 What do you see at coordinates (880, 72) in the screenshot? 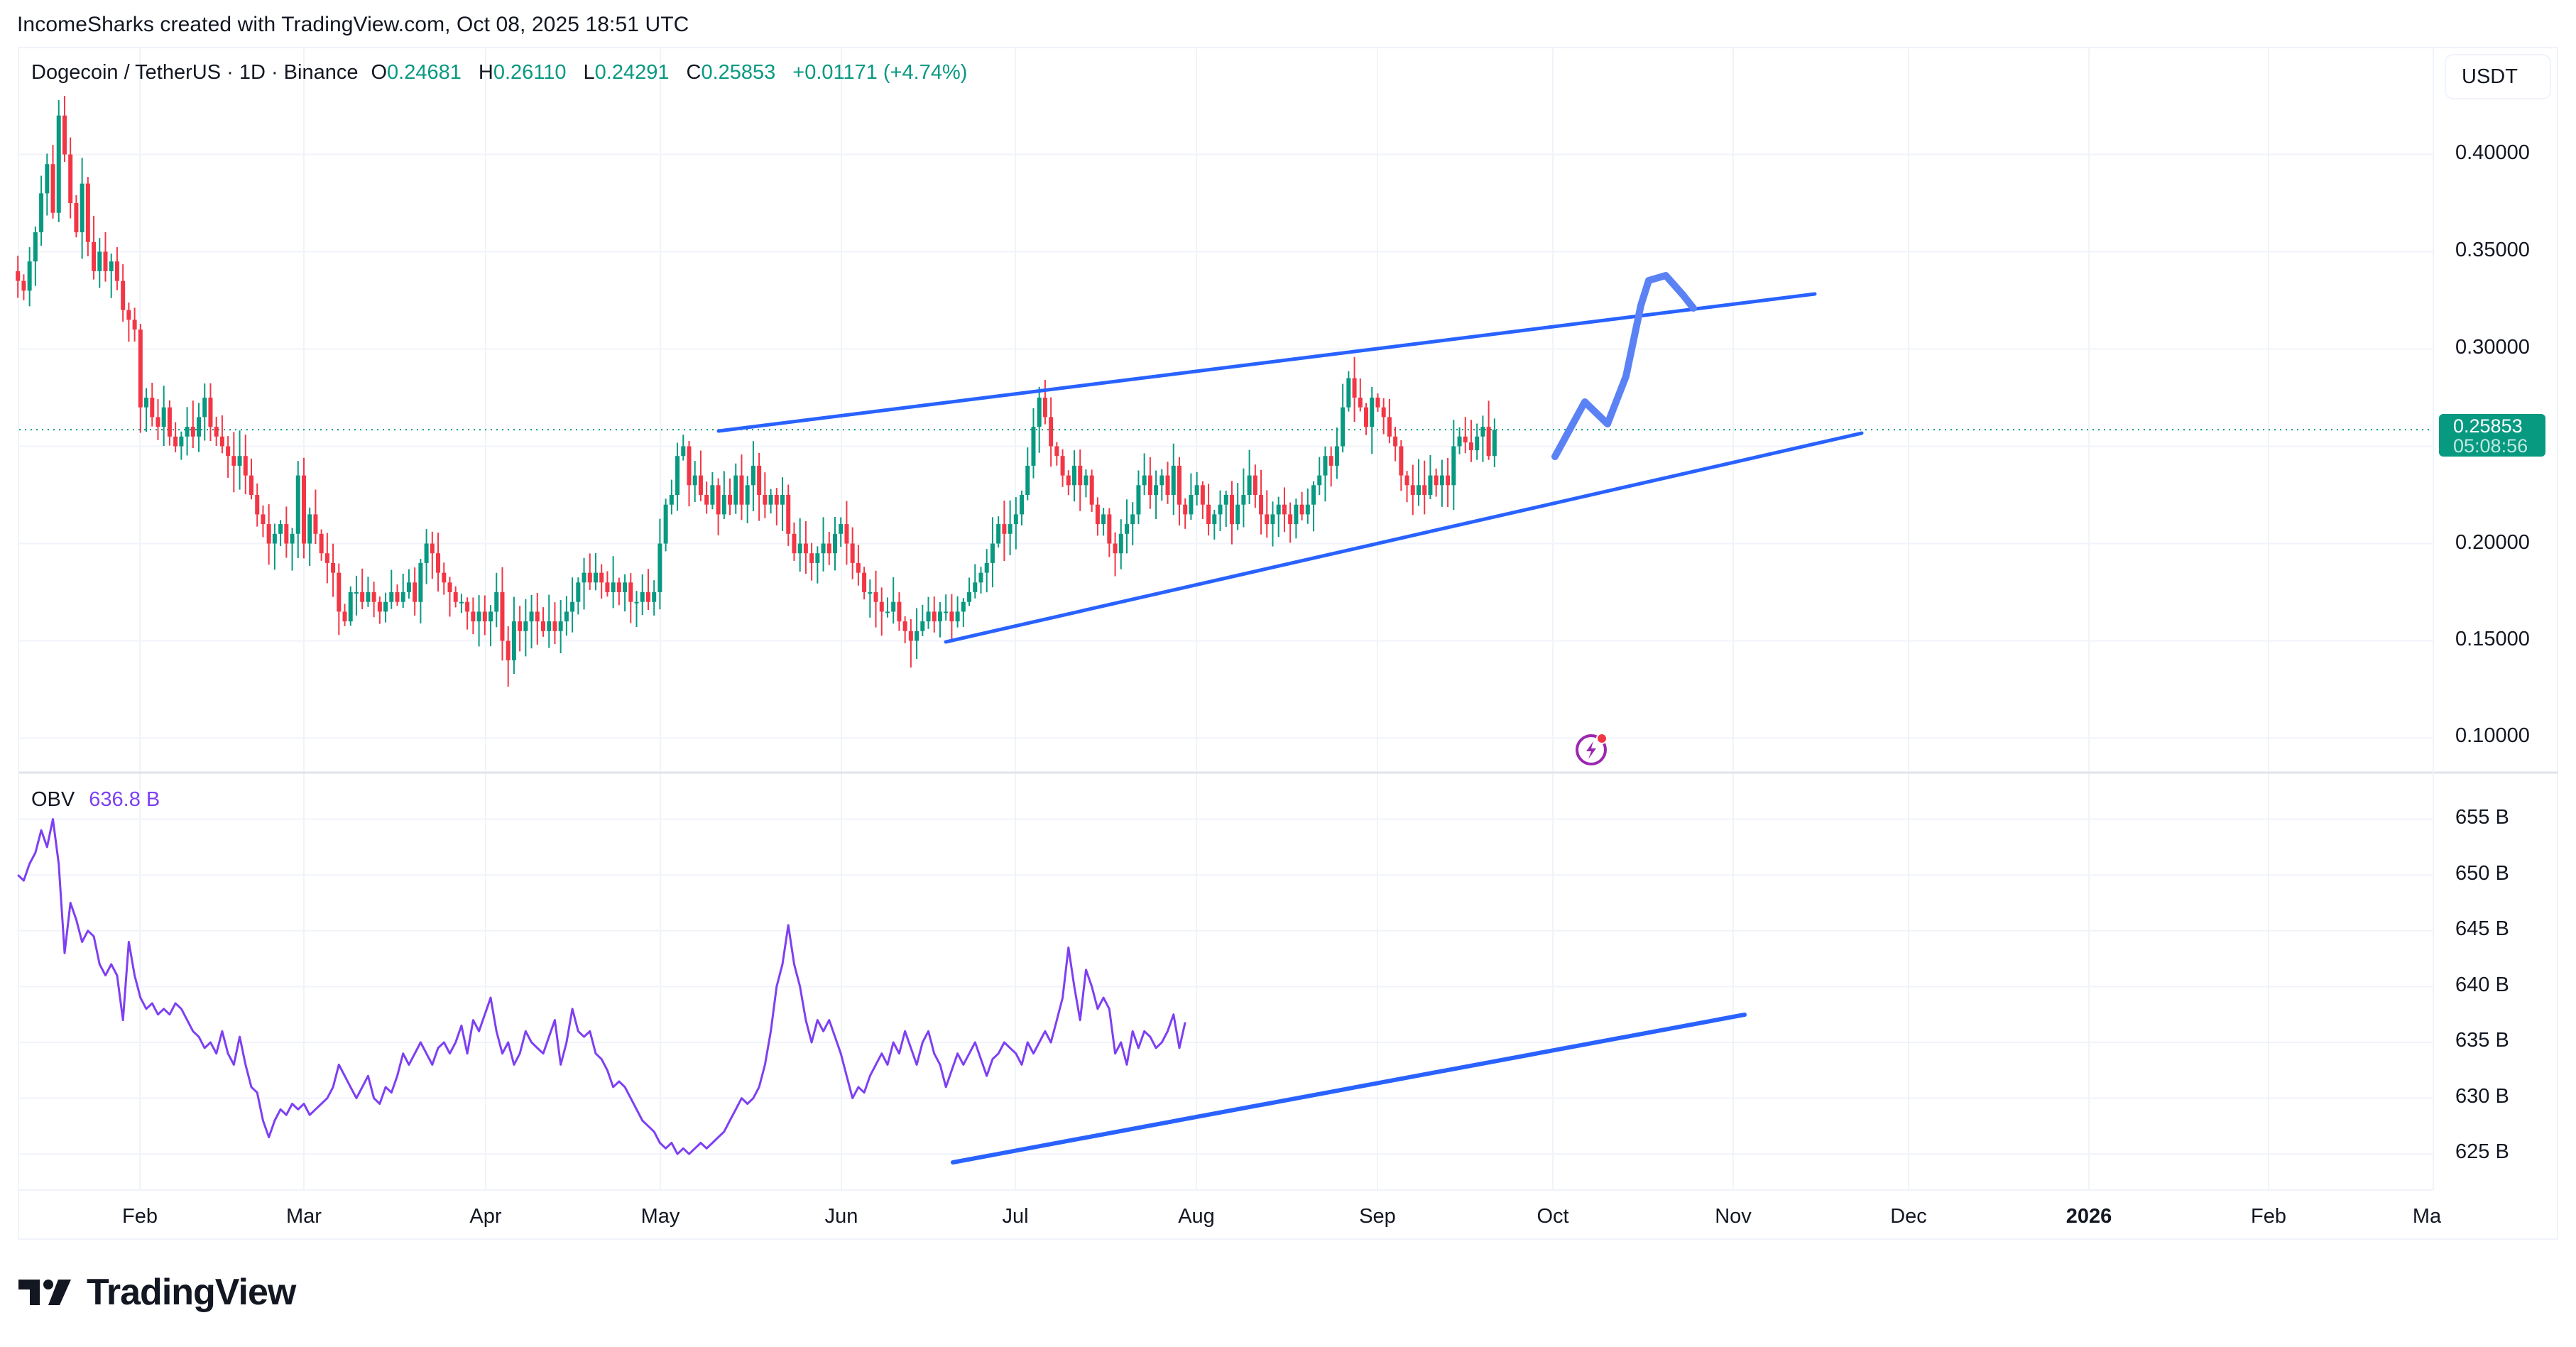
I see `change-value: +0.01171 (+4.74%)` at bounding box center [880, 72].